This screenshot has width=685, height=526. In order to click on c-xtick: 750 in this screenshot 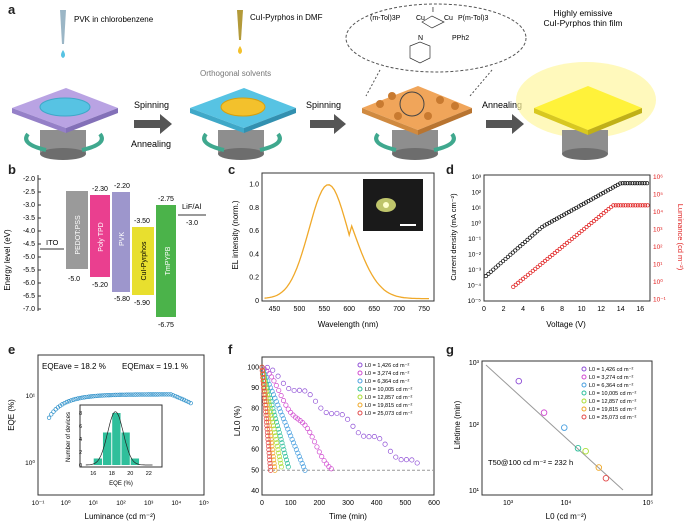, I will do `click(424, 309)`.